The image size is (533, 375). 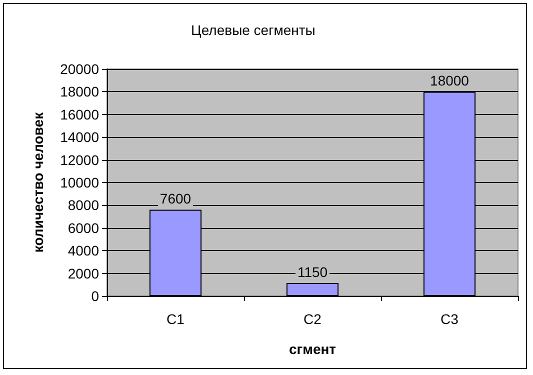 I want to click on data-label: 1150, so click(x=312, y=272).